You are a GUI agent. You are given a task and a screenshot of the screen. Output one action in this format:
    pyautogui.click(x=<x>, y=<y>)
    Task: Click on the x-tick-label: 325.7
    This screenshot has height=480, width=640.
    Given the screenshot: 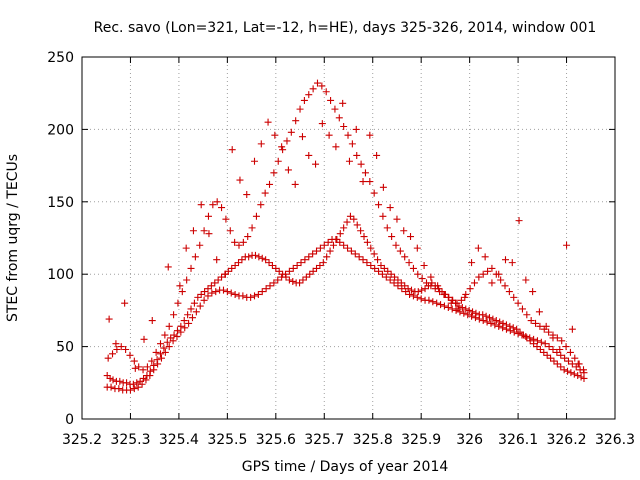 What is the action you would take?
    pyautogui.click(x=324, y=440)
    